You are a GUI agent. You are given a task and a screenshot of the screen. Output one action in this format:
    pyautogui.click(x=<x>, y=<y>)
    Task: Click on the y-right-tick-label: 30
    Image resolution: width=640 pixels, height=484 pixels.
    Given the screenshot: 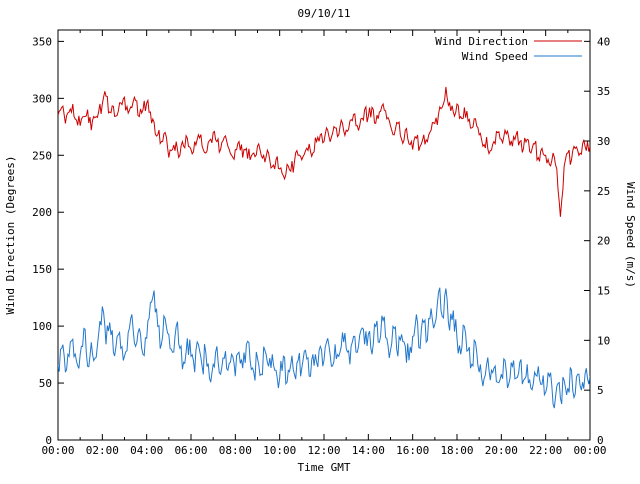 What is the action you would take?
    pyautogui.click(x=603, y=141)
    